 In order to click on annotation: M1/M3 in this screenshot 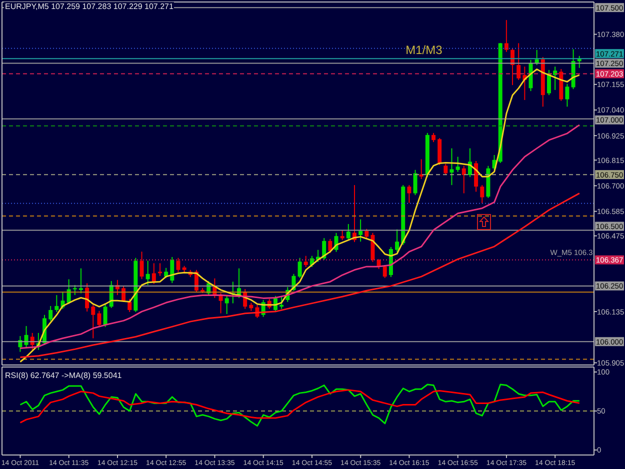, I will do `click(424, 49)`.